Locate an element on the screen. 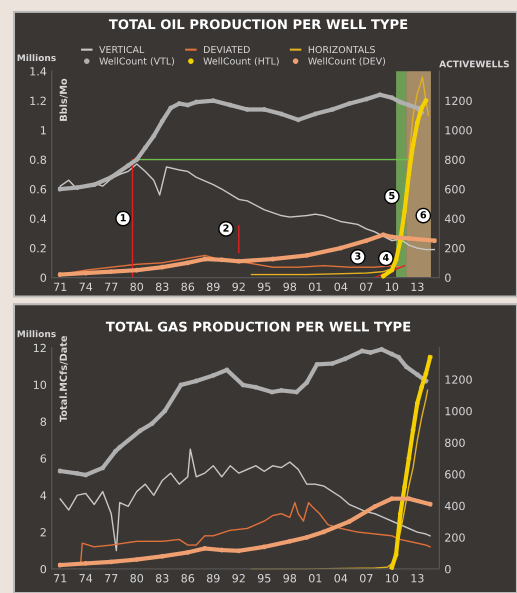 This screenshot has height=593, width=517. y-tick-label: 1 is located at coordinates (43, 130).